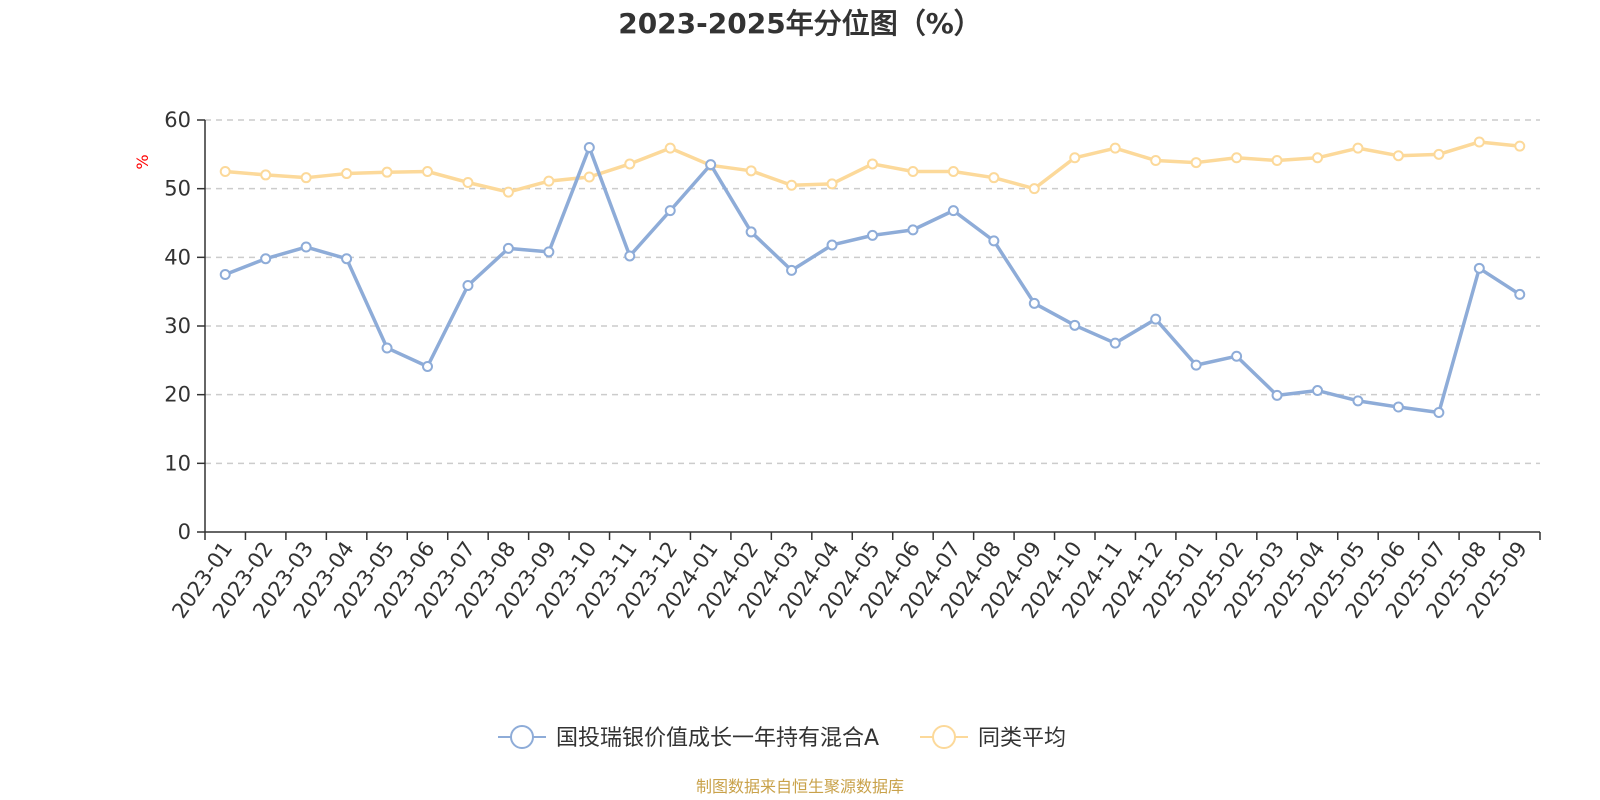 This screenshot has height=800, width=1600. What do you see at coordinates (800, 23) in the screenshot?
I see `chart-title: 2023-2025年分位图（%）` at bounding box center [800, 23].